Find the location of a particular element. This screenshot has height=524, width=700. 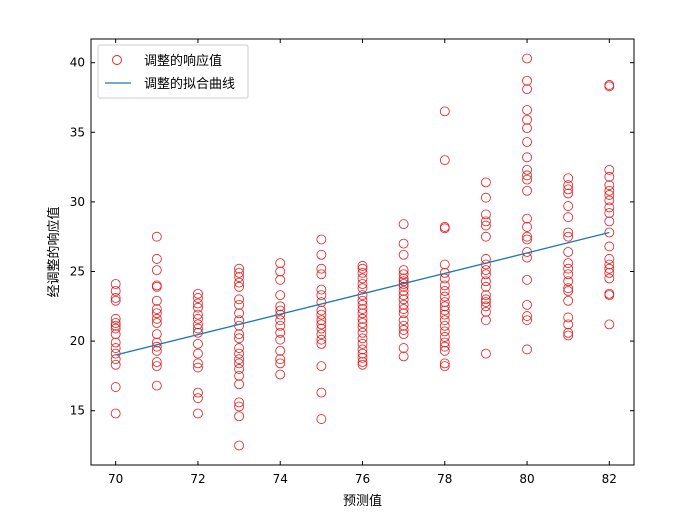

x-tick-label: 72 is located at coordinates (197, 479).